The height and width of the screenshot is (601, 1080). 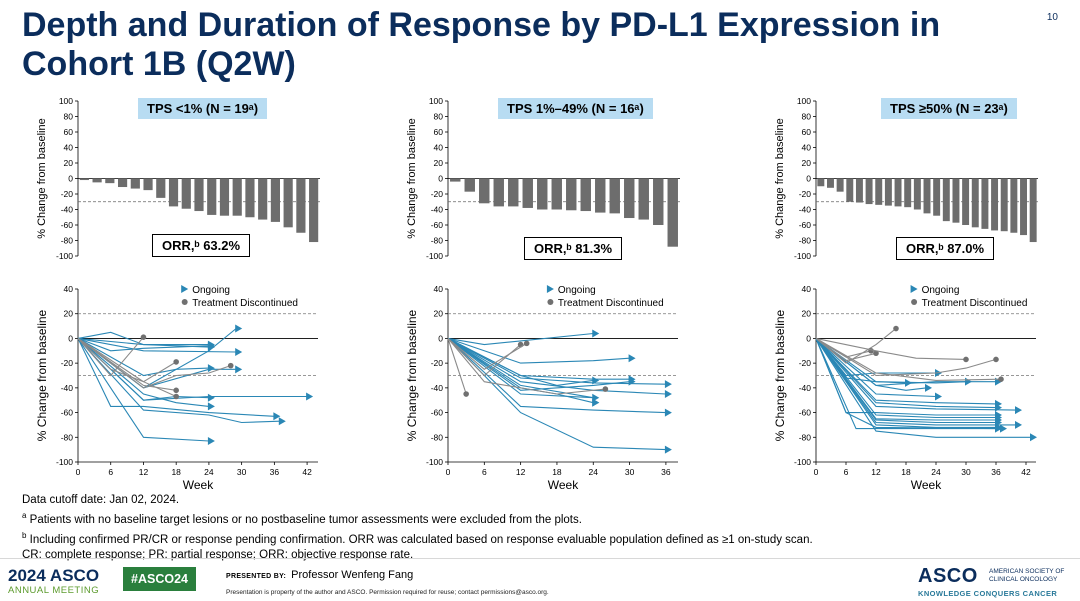 What do you see at coordinates (27, 575) in the screenshot?
I see `logo-year: 2024` at bounding box center [27, 575].